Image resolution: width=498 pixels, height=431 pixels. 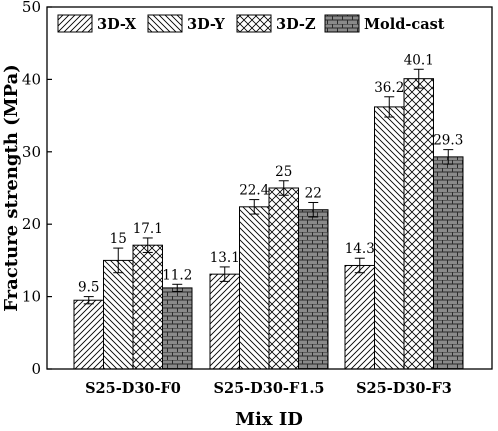 I want to click on data-label: 22.4, so click(x=254, y=191).